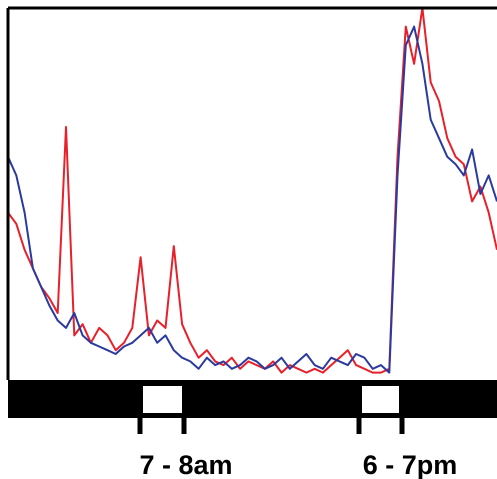 Image resolution: width=497 pixels, height=479 pixels. Describe the element at coordinates (271, 425) in the screenshot. I see `period-ticks` at that location.